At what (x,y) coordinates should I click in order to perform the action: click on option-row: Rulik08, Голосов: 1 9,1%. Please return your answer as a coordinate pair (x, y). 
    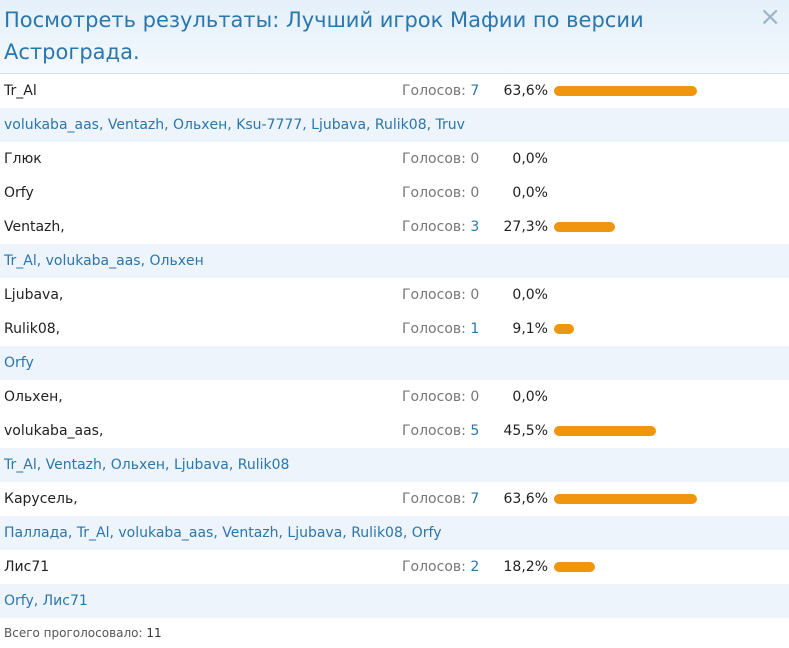
    Looking at the image, I should click on (394, 329).